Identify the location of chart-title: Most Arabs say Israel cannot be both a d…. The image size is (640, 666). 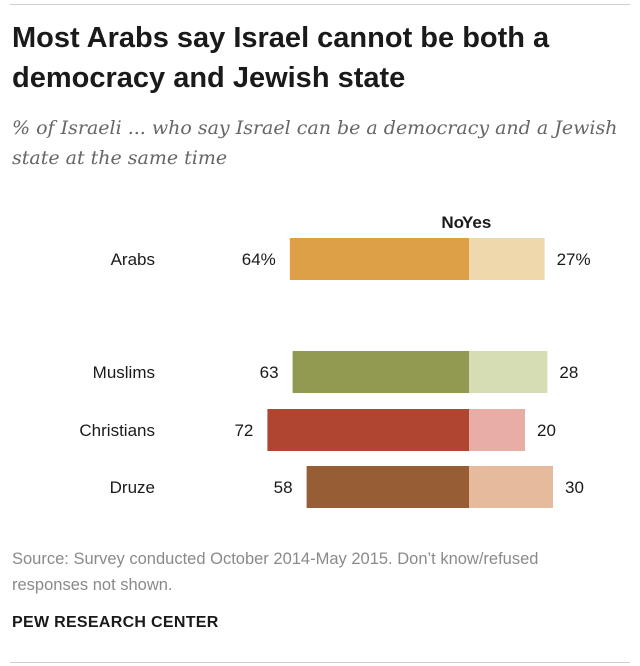
(281, 58).